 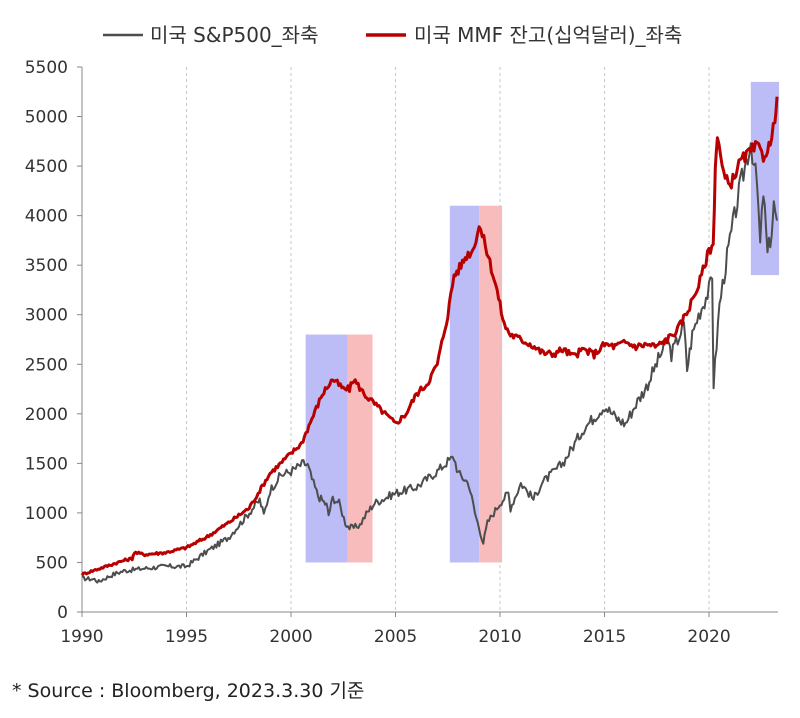 What do you see at coordinates (46, 118) in the screenshot?
I see `y-tick-label-10: 5000` at bounding box center [46, 118].